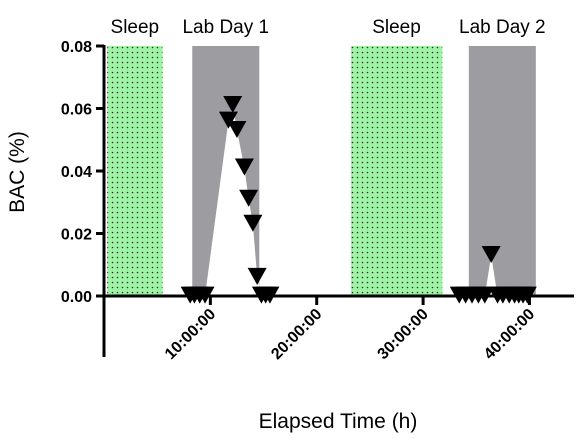 This screenshot has width=579, height=439. I want to click on x-tick-label: 30:00:00, so click(403, 334).